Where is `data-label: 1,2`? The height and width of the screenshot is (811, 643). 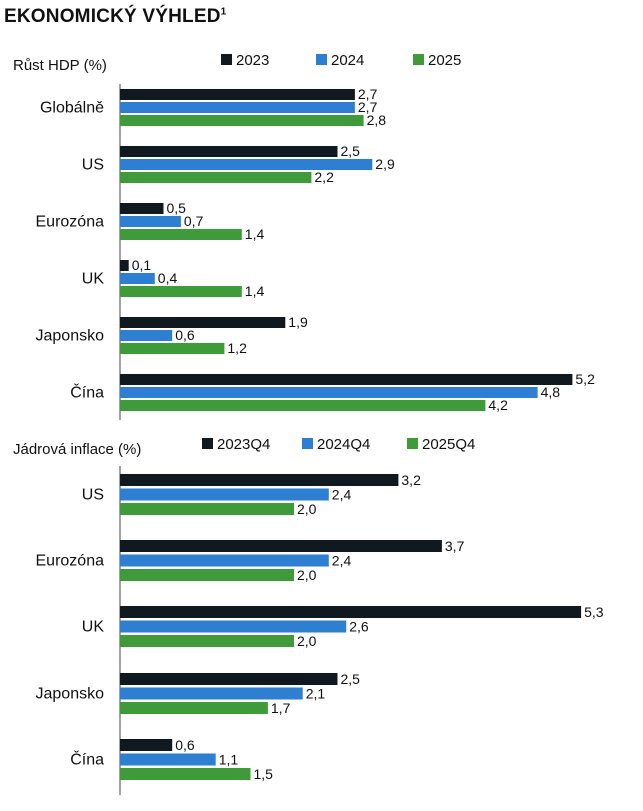 data-label: 1,2 is located at coordinates (237, 348).